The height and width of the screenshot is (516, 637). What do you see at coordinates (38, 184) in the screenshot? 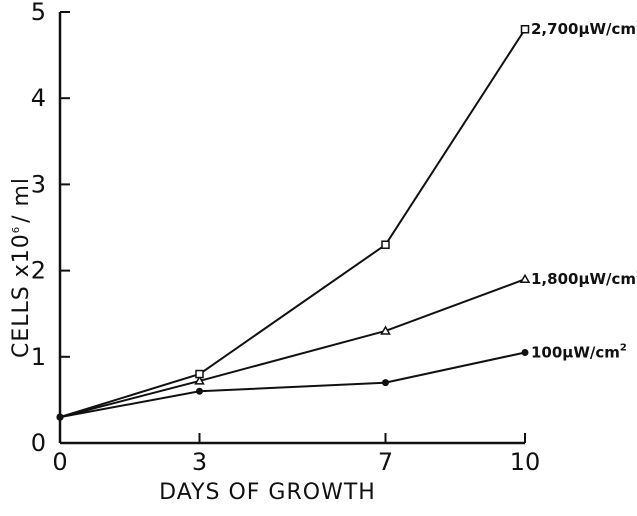
I see `y-tick-label: 3` at bounding box center [38, 184].